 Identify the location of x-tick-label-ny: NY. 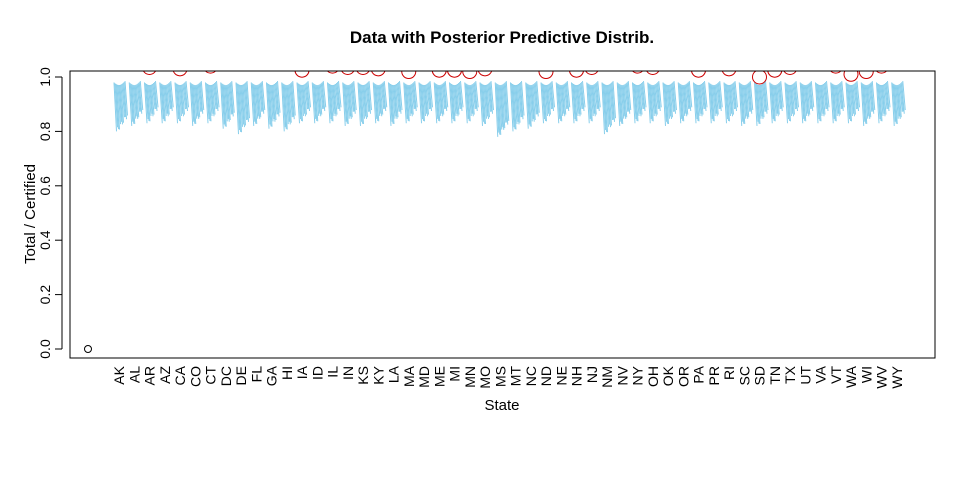
(638, 375).